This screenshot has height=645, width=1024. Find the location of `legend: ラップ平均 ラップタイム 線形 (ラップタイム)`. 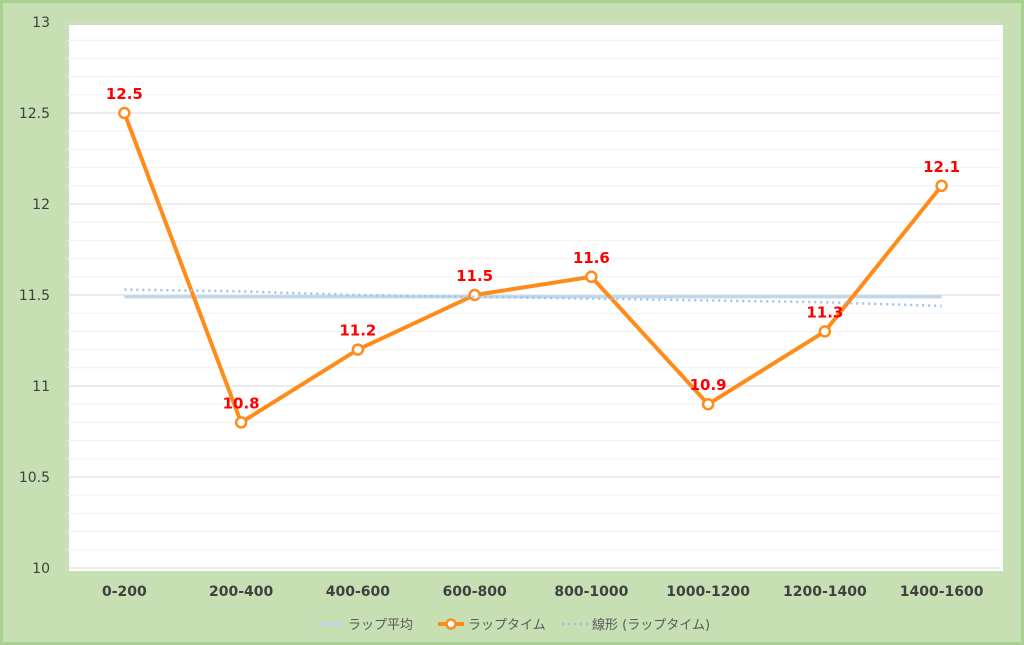

legend: ラップ平均 ラップタイム 線形 (ラップタイム) is located at coordinates (514, 625).